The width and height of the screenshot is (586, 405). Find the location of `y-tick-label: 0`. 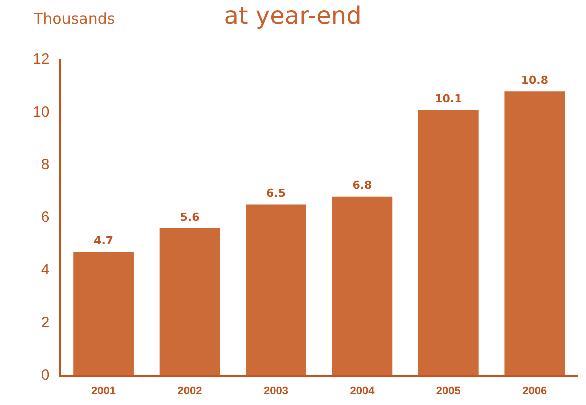

y-tick-label: 0 is located at coordinates (45, 375).